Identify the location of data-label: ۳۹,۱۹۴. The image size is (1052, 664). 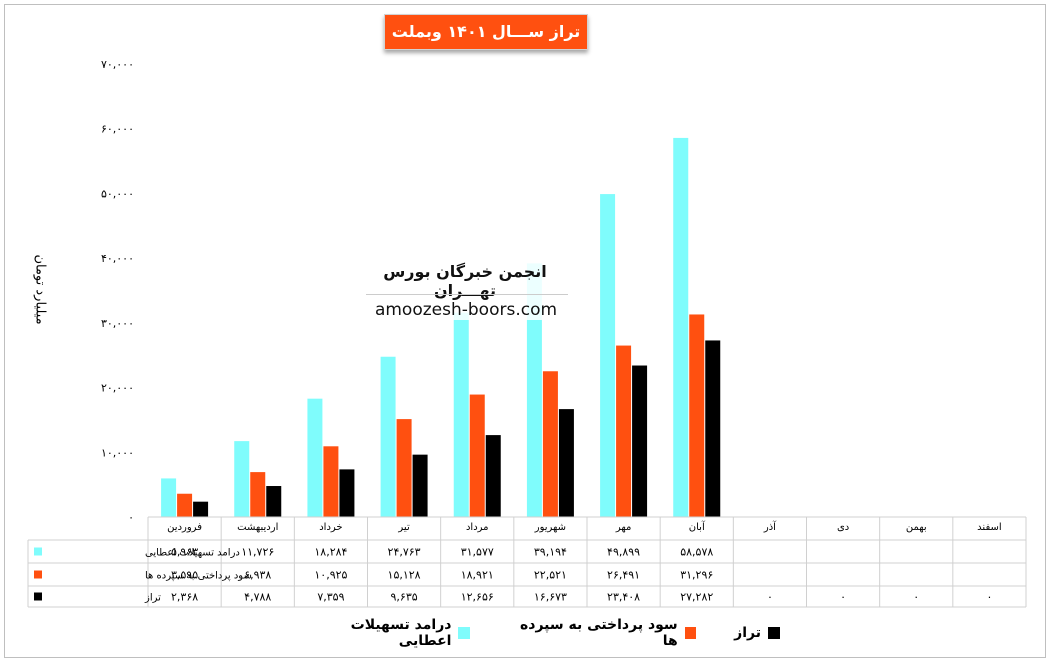
(550, 552).